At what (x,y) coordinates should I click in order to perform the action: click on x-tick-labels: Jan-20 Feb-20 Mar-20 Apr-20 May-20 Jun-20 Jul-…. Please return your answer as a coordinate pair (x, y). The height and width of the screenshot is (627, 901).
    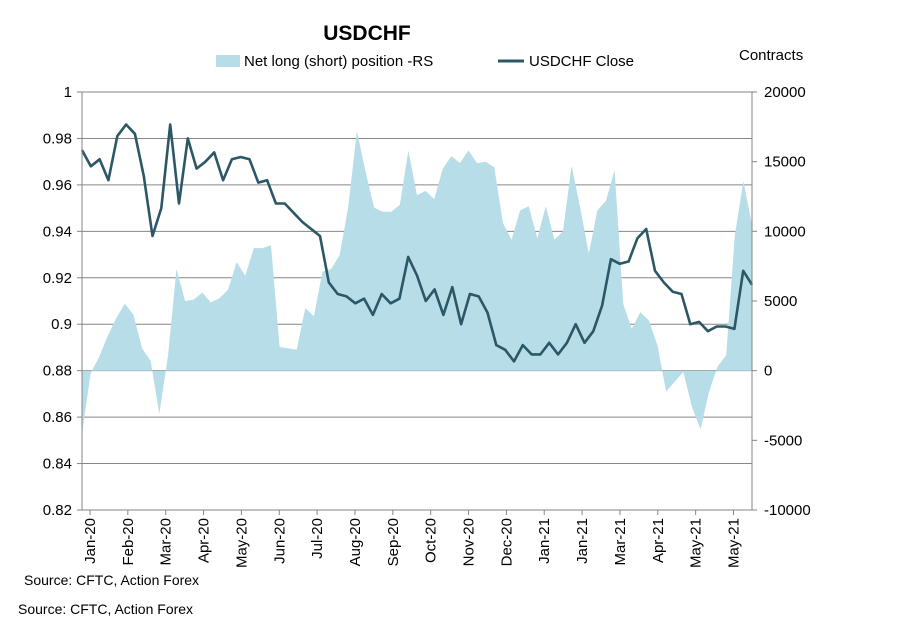
    Looking at the image, I should click on (412, 543).